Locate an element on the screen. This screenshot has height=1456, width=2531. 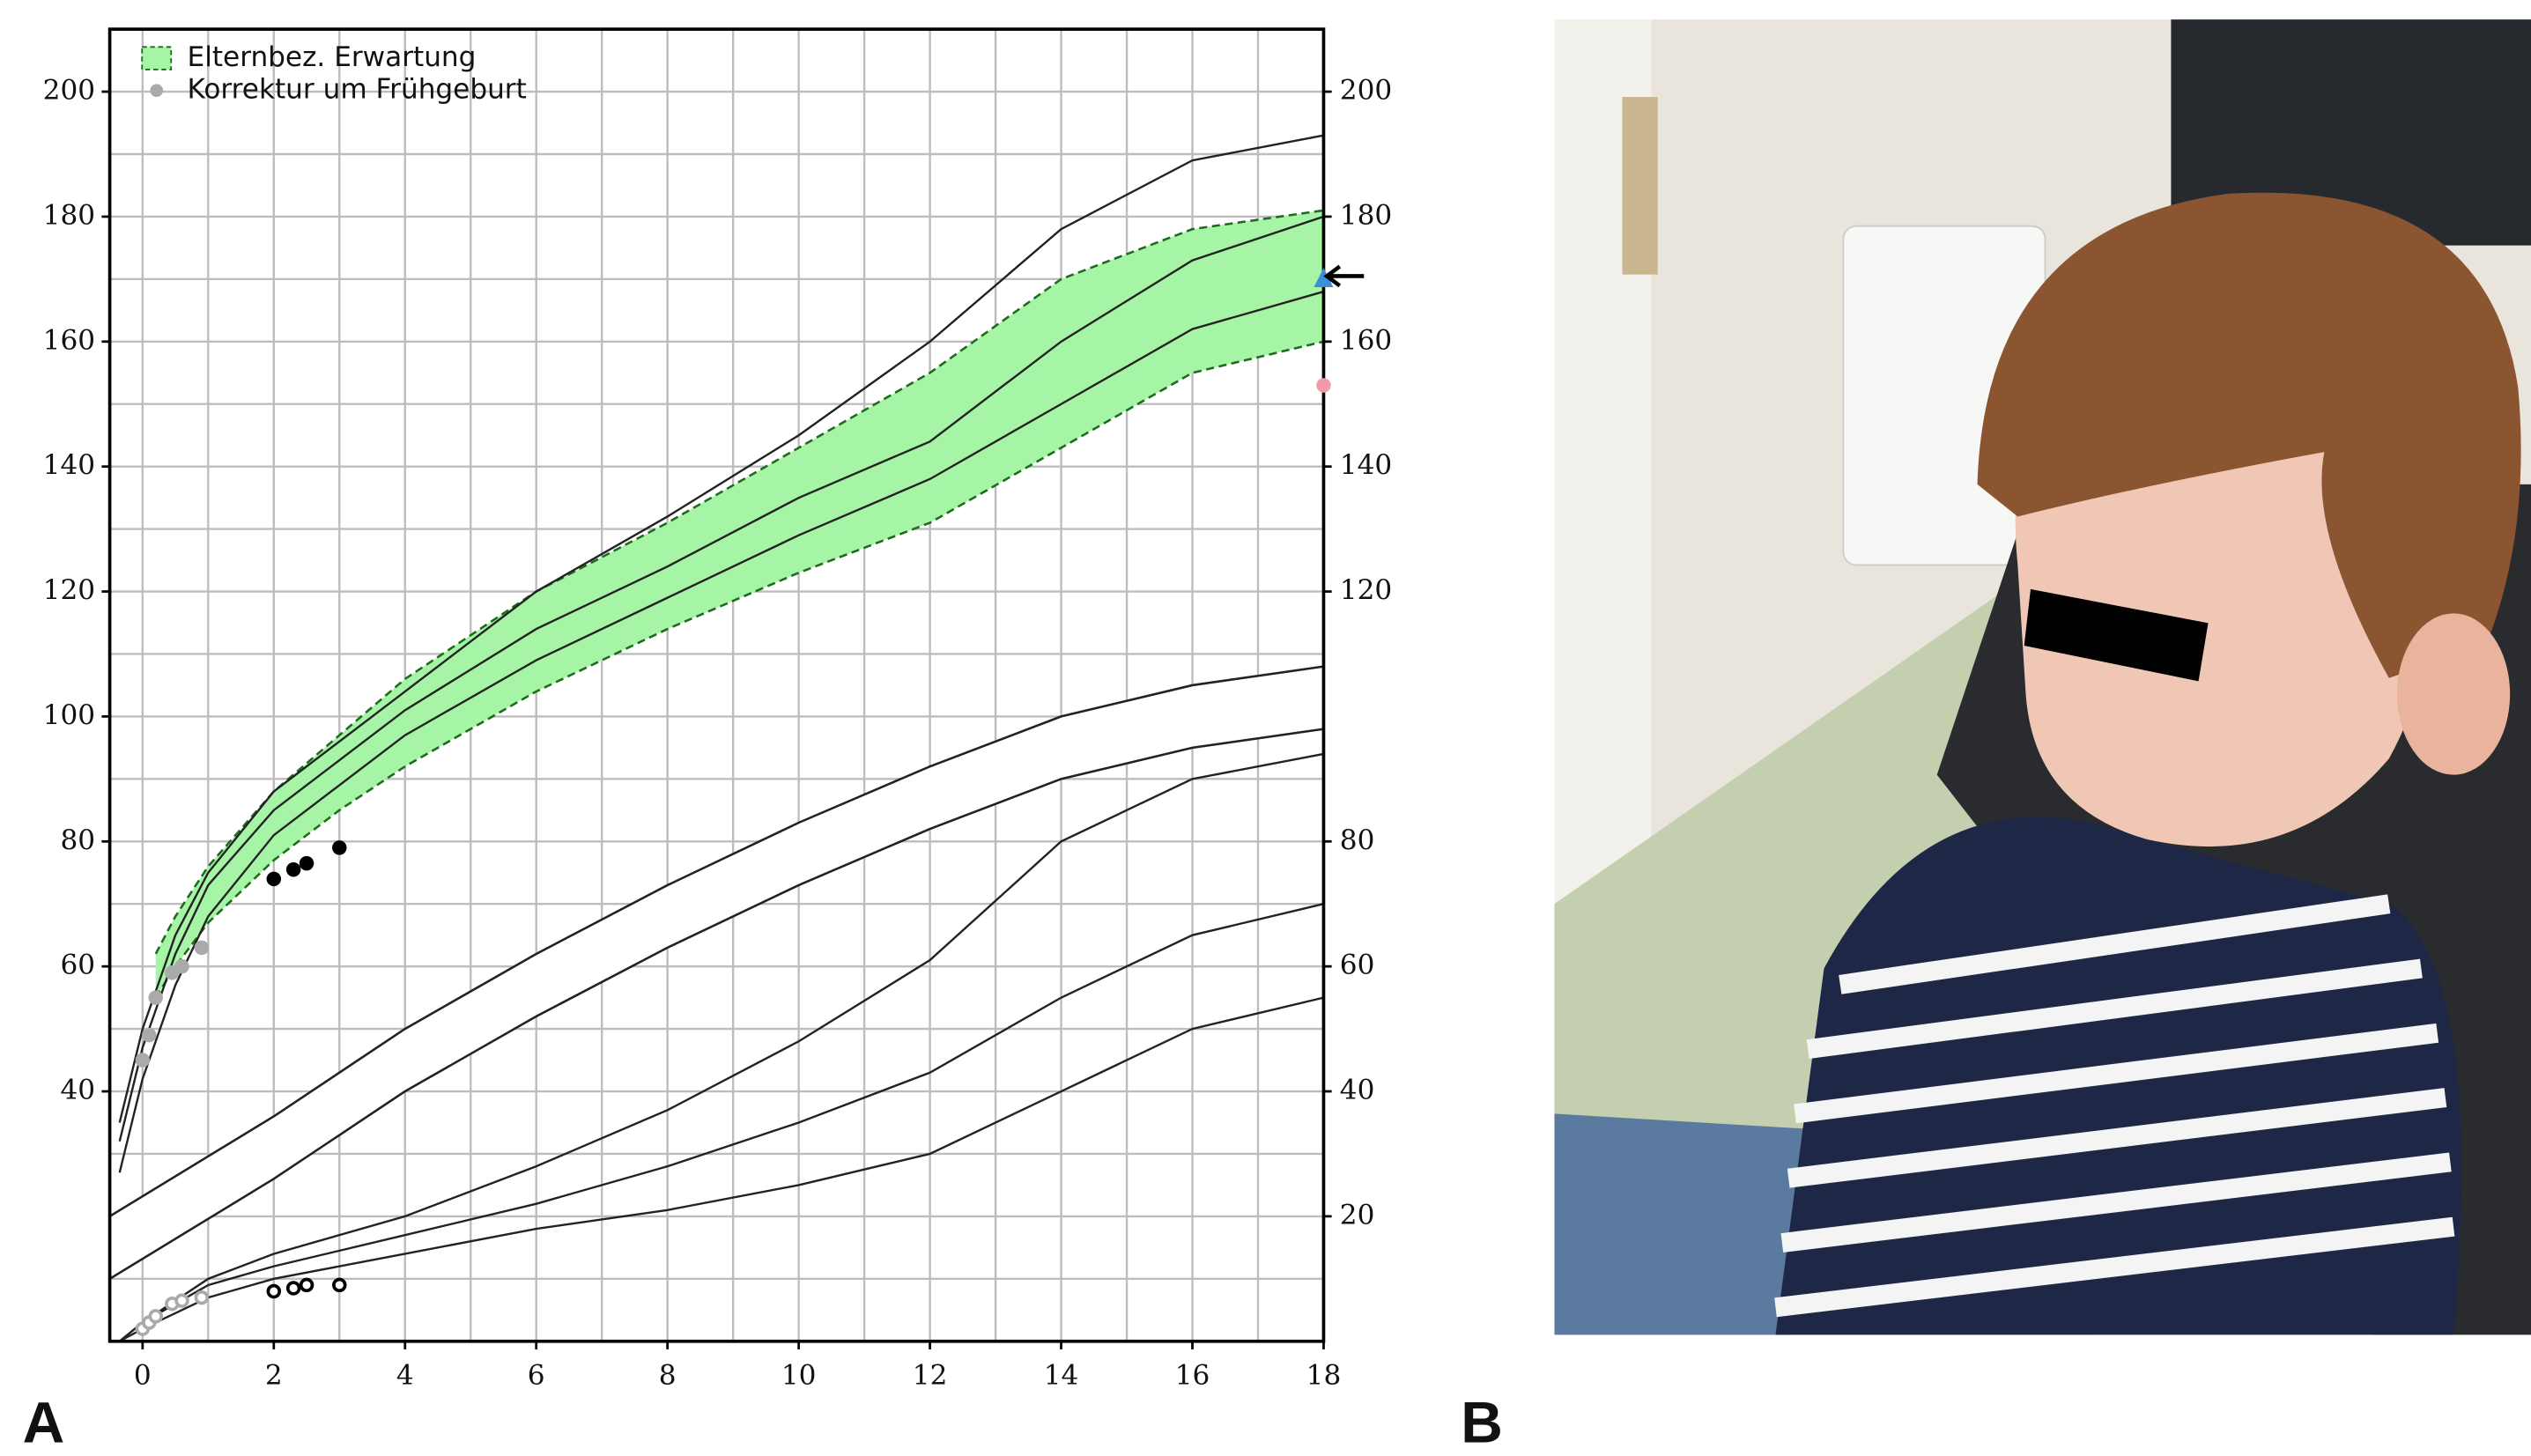
y-tick-label: 200 is located at coordinates (69, 91).